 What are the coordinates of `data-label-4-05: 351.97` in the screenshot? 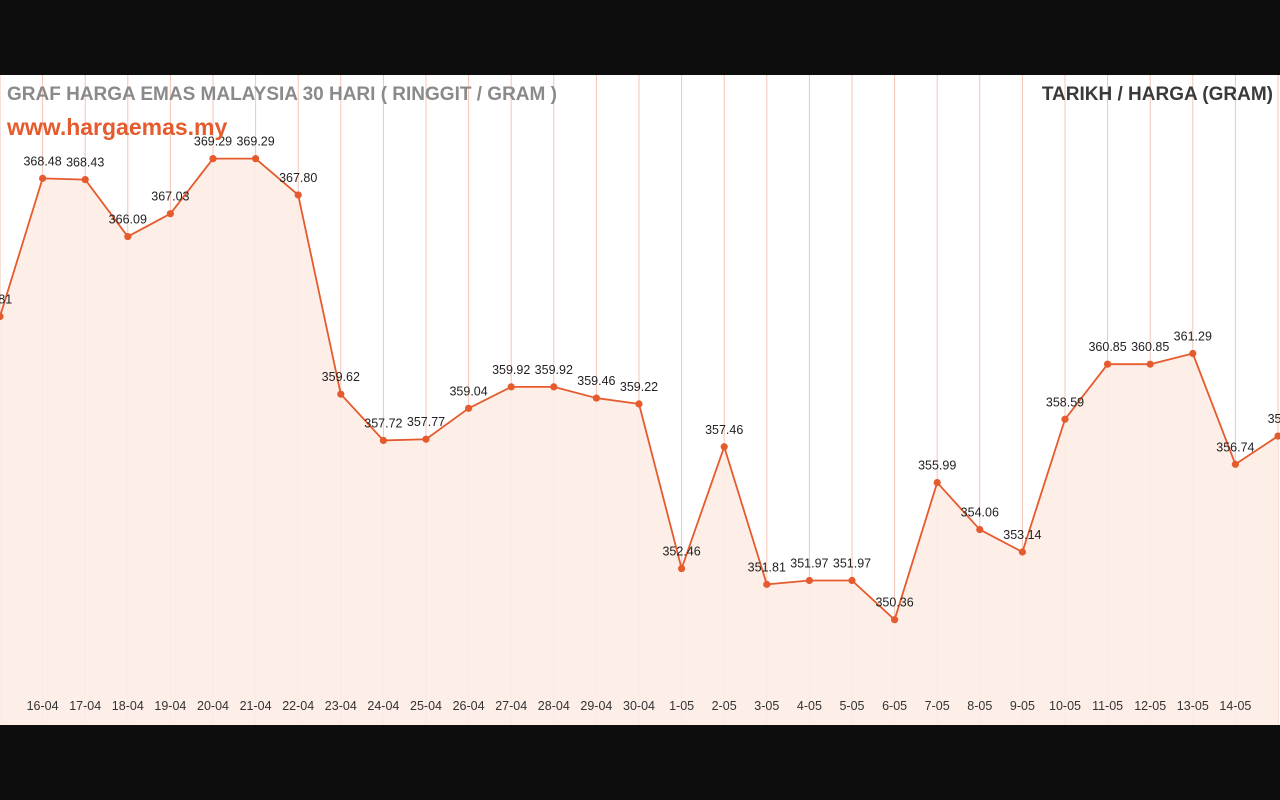 It's located at (809, 563).